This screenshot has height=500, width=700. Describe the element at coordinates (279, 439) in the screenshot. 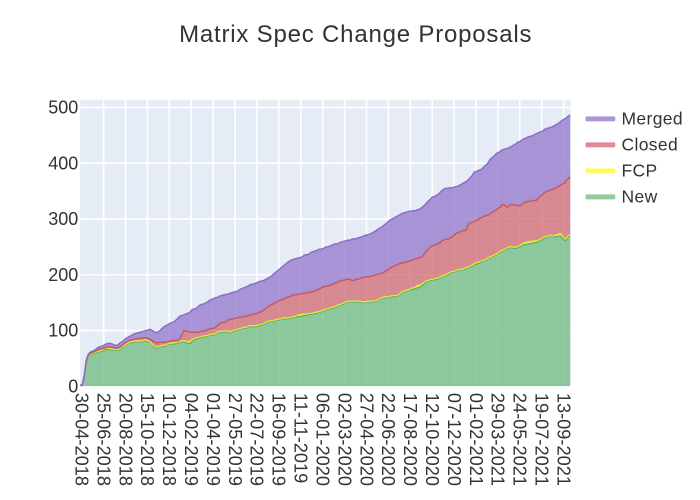

I see `svg-text: 16-09-2019` at that location.